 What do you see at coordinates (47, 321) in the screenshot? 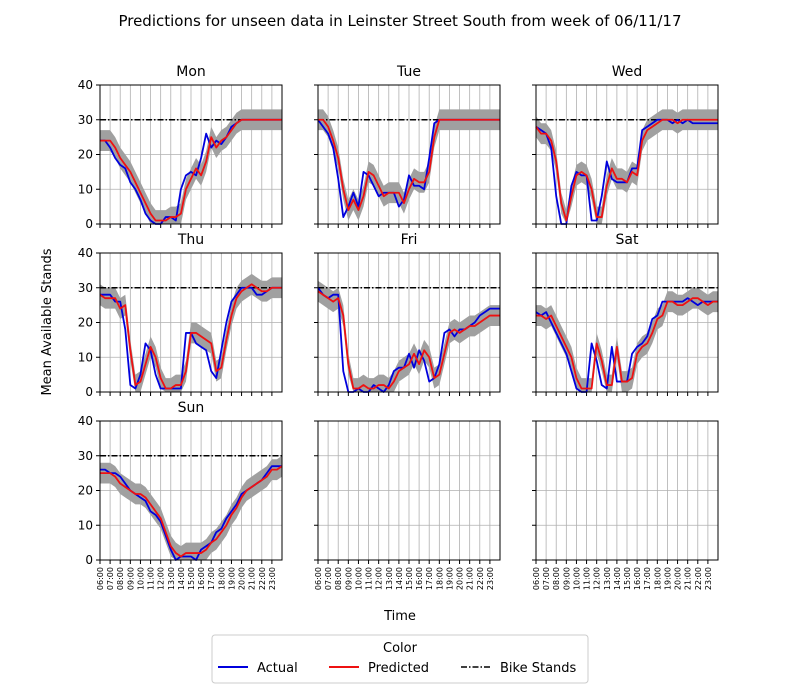
I see `y-axis-label: Mean Available Stands` at bounding box center [47, 321].